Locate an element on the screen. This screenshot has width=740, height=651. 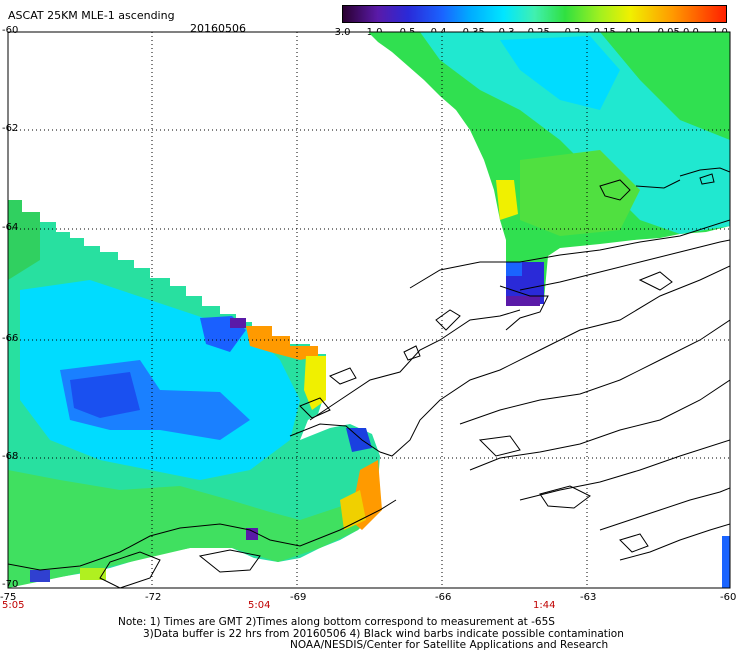
lon-label: -75 is located at coordinates (8, 597).